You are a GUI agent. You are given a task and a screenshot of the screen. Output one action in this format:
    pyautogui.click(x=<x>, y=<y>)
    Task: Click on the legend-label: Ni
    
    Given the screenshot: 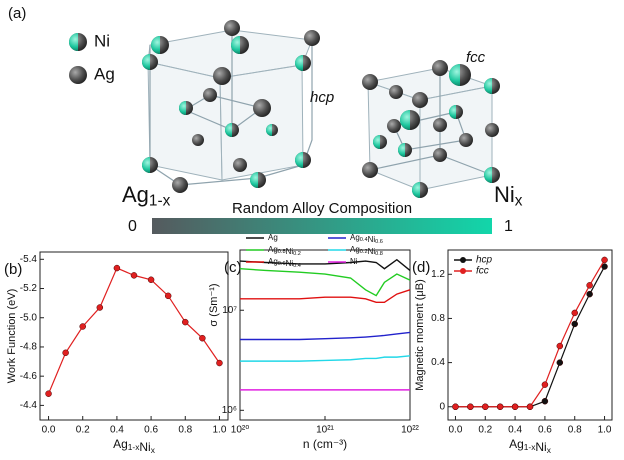 What is the action you would take?
    pyautogui.click(x=102, y=40)
    